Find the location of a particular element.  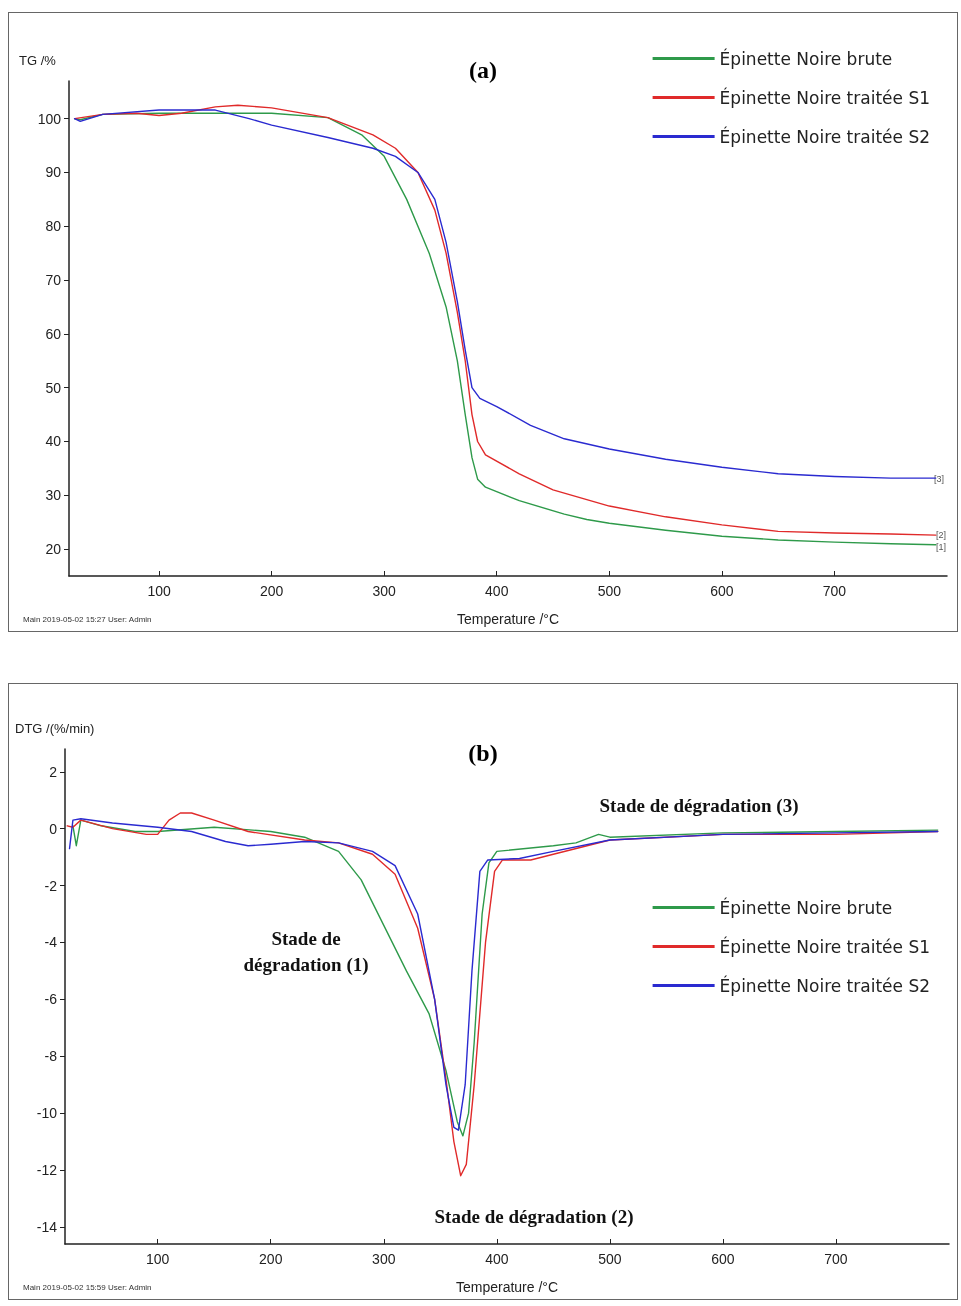

y-tick-label: 0 is located at coordinates (53, 828).